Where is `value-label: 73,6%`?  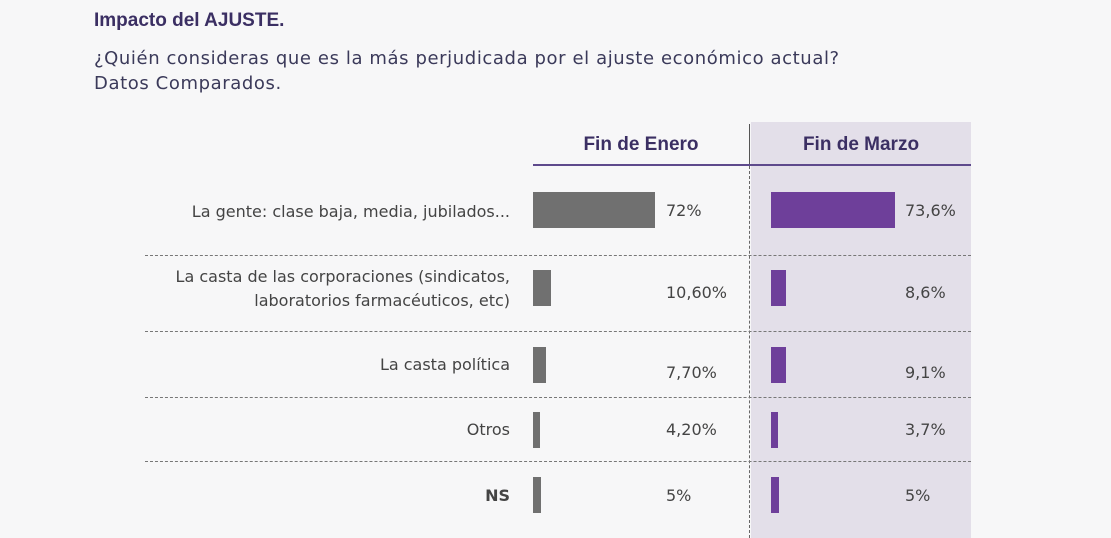 value-label: 73,6% is located at coordinates (930, 210).